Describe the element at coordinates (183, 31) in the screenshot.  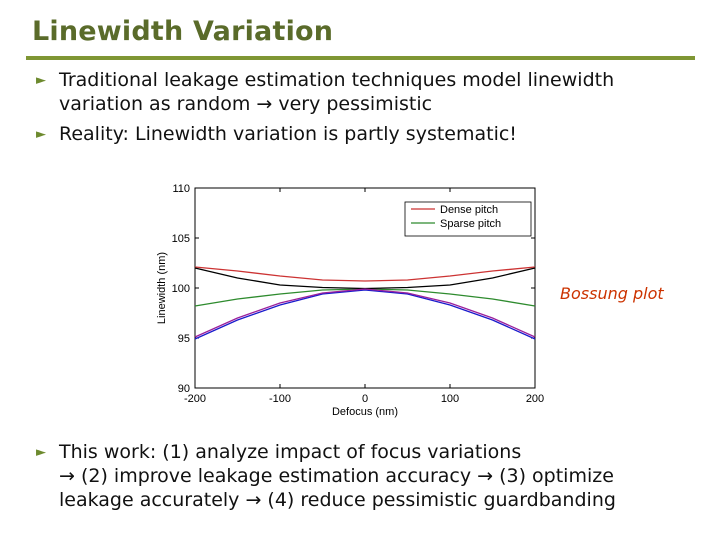
I see `slide-title: Linewidth Variation` at that location.